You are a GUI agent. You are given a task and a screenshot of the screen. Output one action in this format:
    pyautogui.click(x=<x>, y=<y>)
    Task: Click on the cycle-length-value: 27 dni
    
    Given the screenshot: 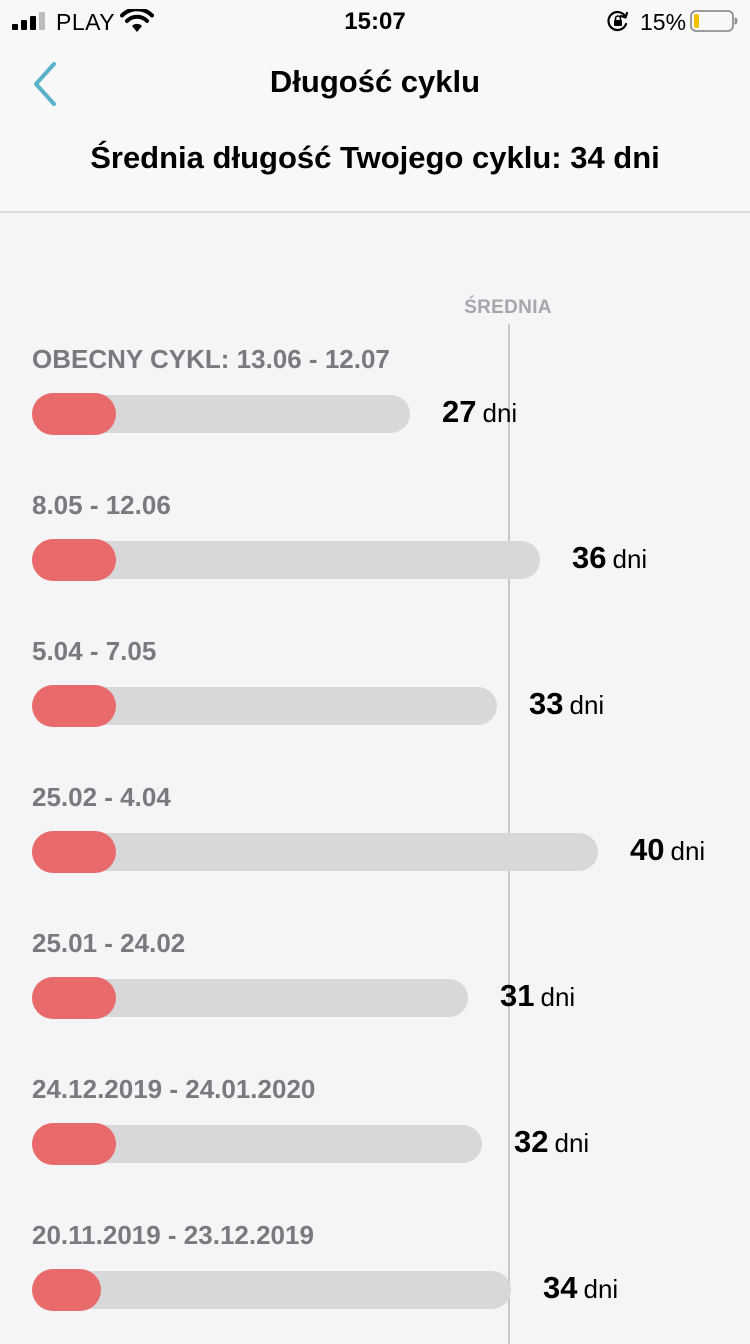 What is the action you would take?
    pyautogui.click(x=479, y=412)
    